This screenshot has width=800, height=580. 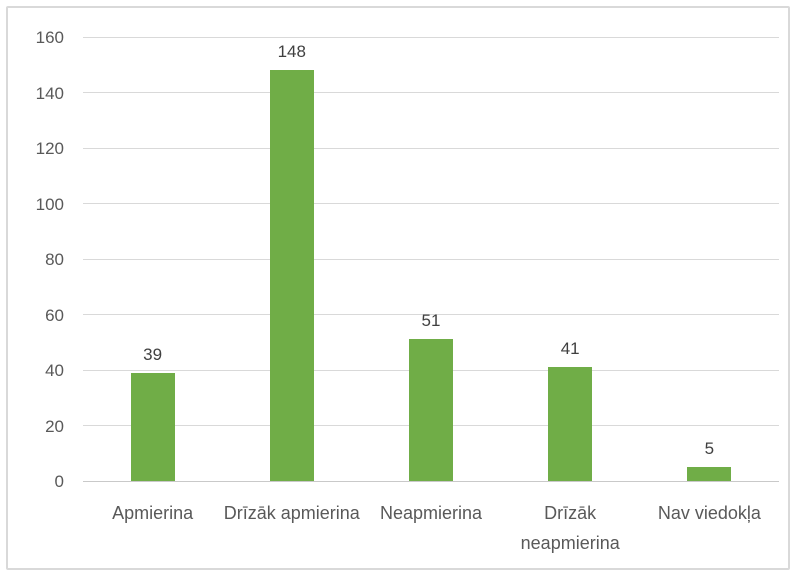 What do you see at coordinates (59, 481) in the screenshot?
I see `y-tick-label: 0` at bounding box center [59, 481].